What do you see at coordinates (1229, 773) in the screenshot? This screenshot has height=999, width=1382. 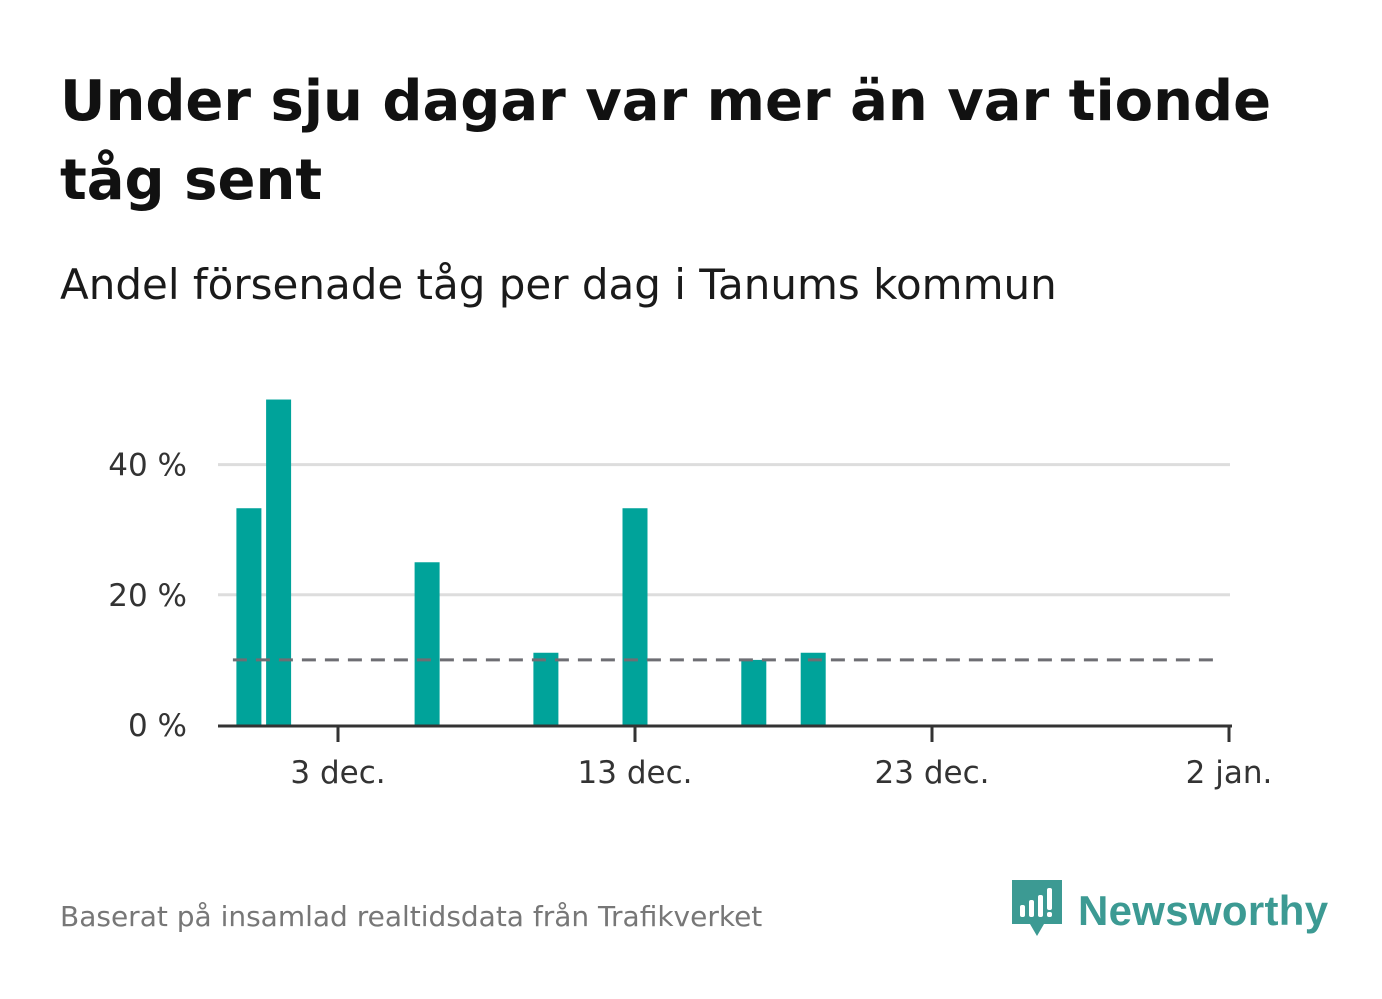 I see `x-tick-label: 2 jan.` at bounding box center [1229, 773].